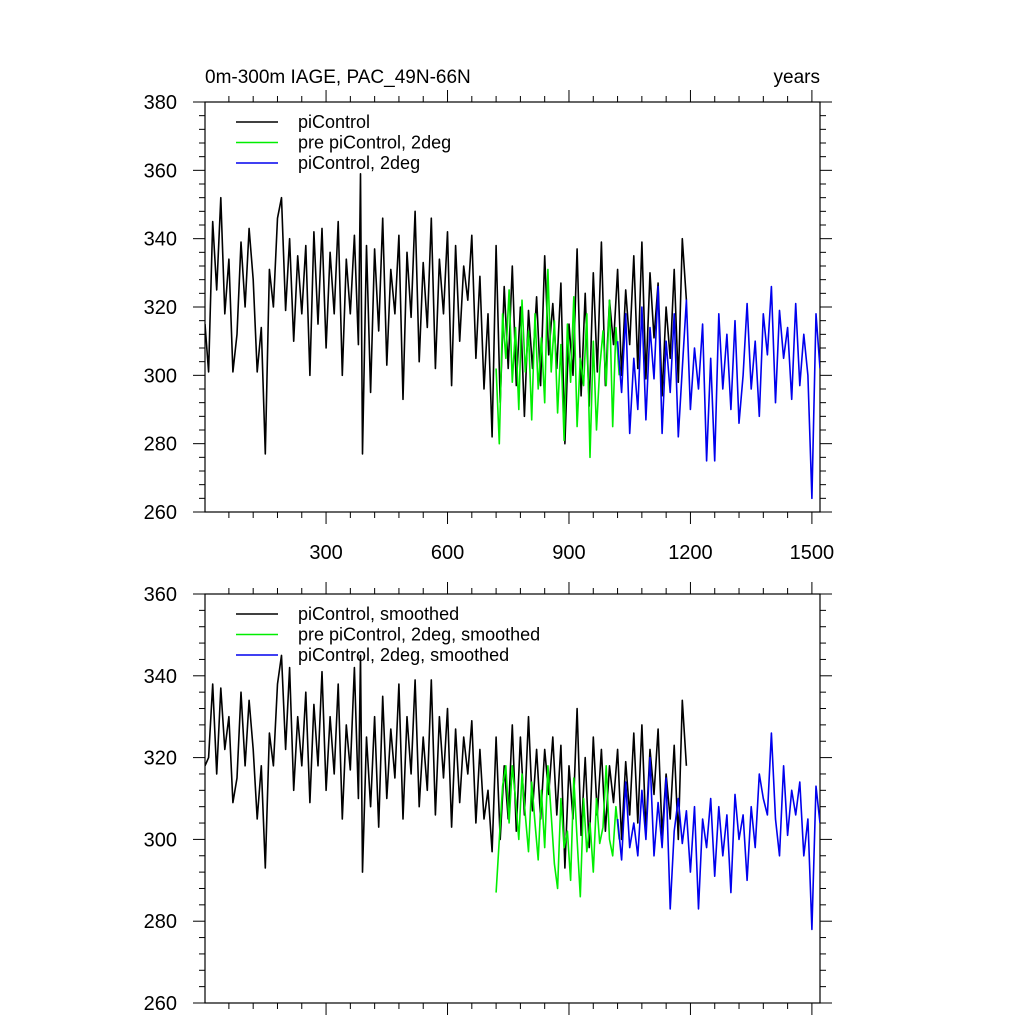 Image resolution: width=1024 pixels, height=1024 pixels. What do you see at coordinates (797, 77) in the screenshot?
I see `units-label: years` at bounding box center [797, 77].